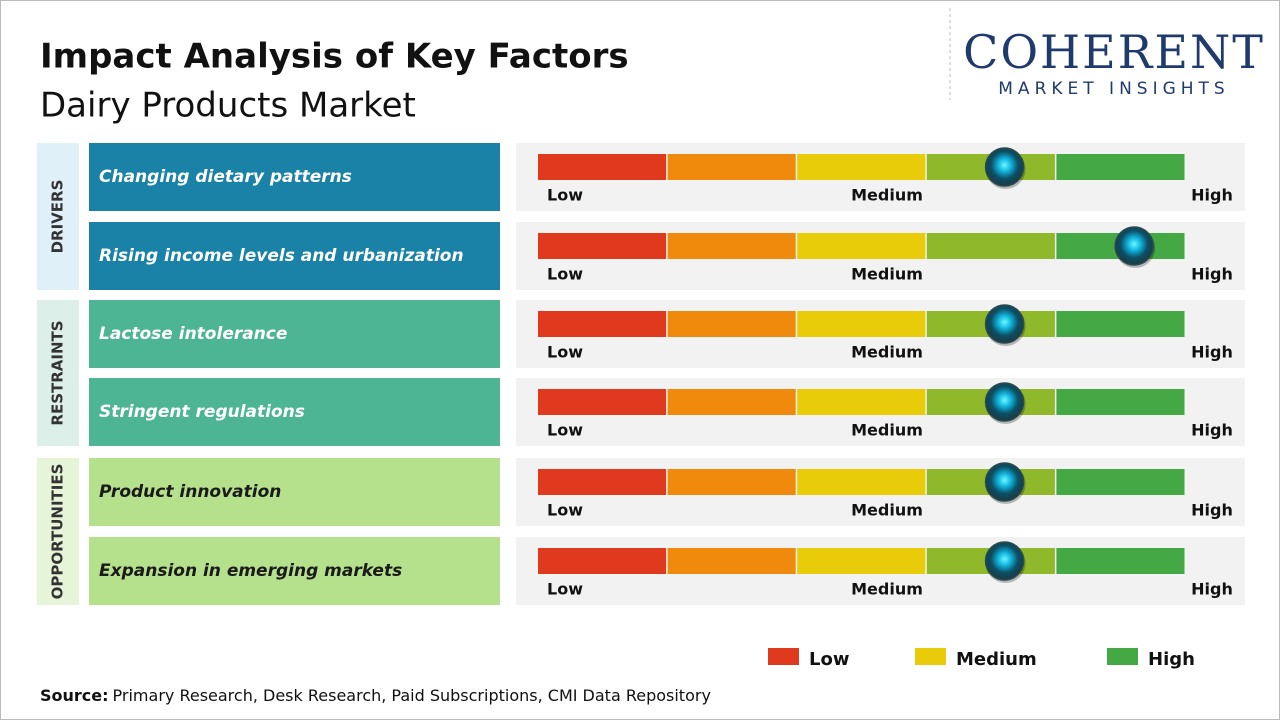 The image size is (1280, 720). I want to click on group-label: RESTRAINTS, so click(58, 372).